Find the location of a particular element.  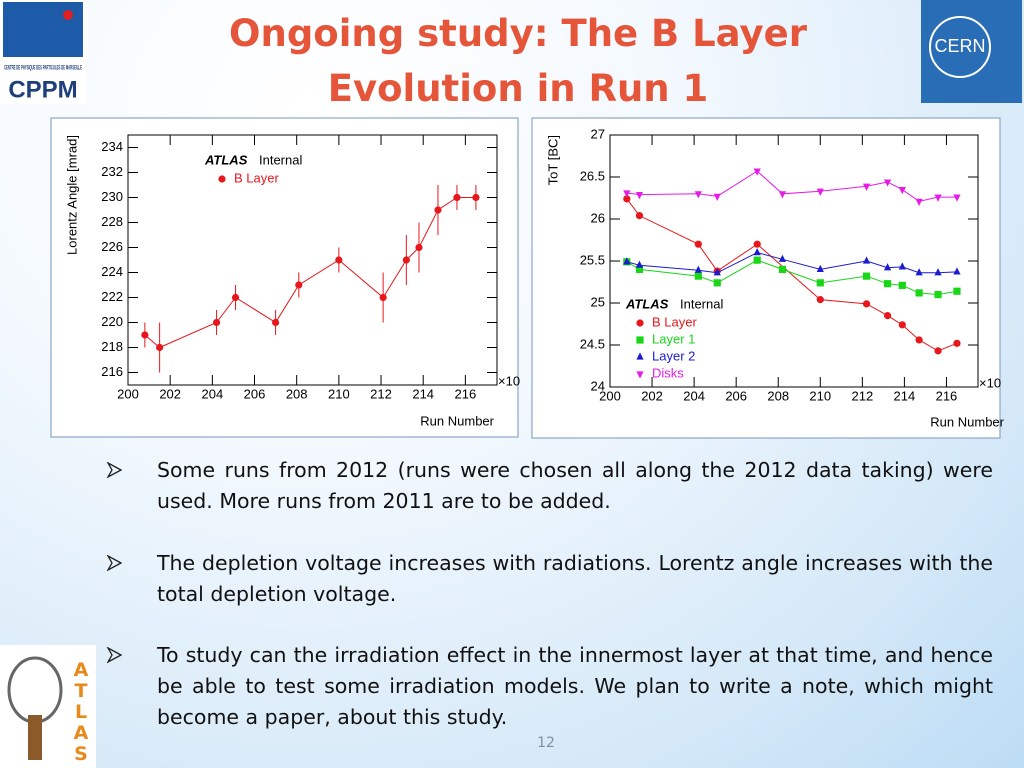

y-tick-label: 216 is located at coordinates (112, 371).